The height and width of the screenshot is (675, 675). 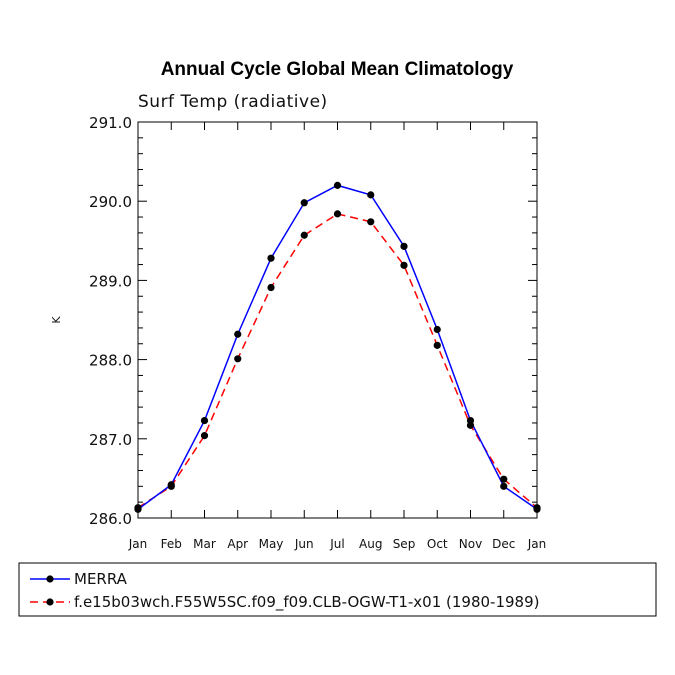 What do you see at coordinates (171, 544) in the screenshot?
I see `x-tick-label: Feb` at bounding box center [171, 544].